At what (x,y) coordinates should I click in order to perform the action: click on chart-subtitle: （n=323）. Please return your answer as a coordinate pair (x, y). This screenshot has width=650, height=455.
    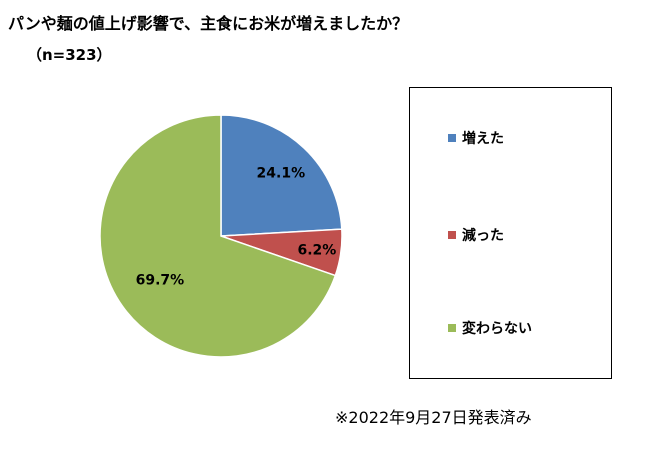
    Looking at the image, I should click on (69, 55).